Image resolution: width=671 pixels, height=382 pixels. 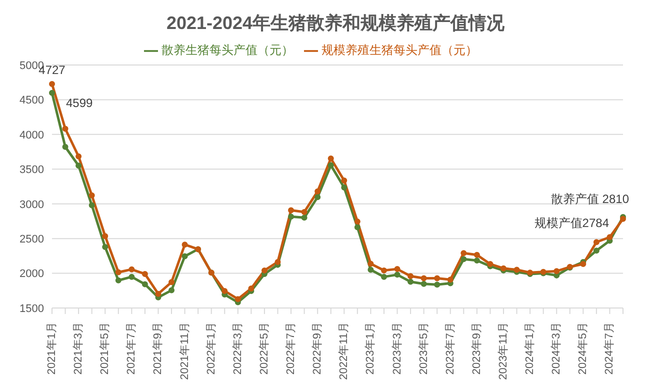 I want to click on y-tick-label: 3000, so click(x=32, y=204).